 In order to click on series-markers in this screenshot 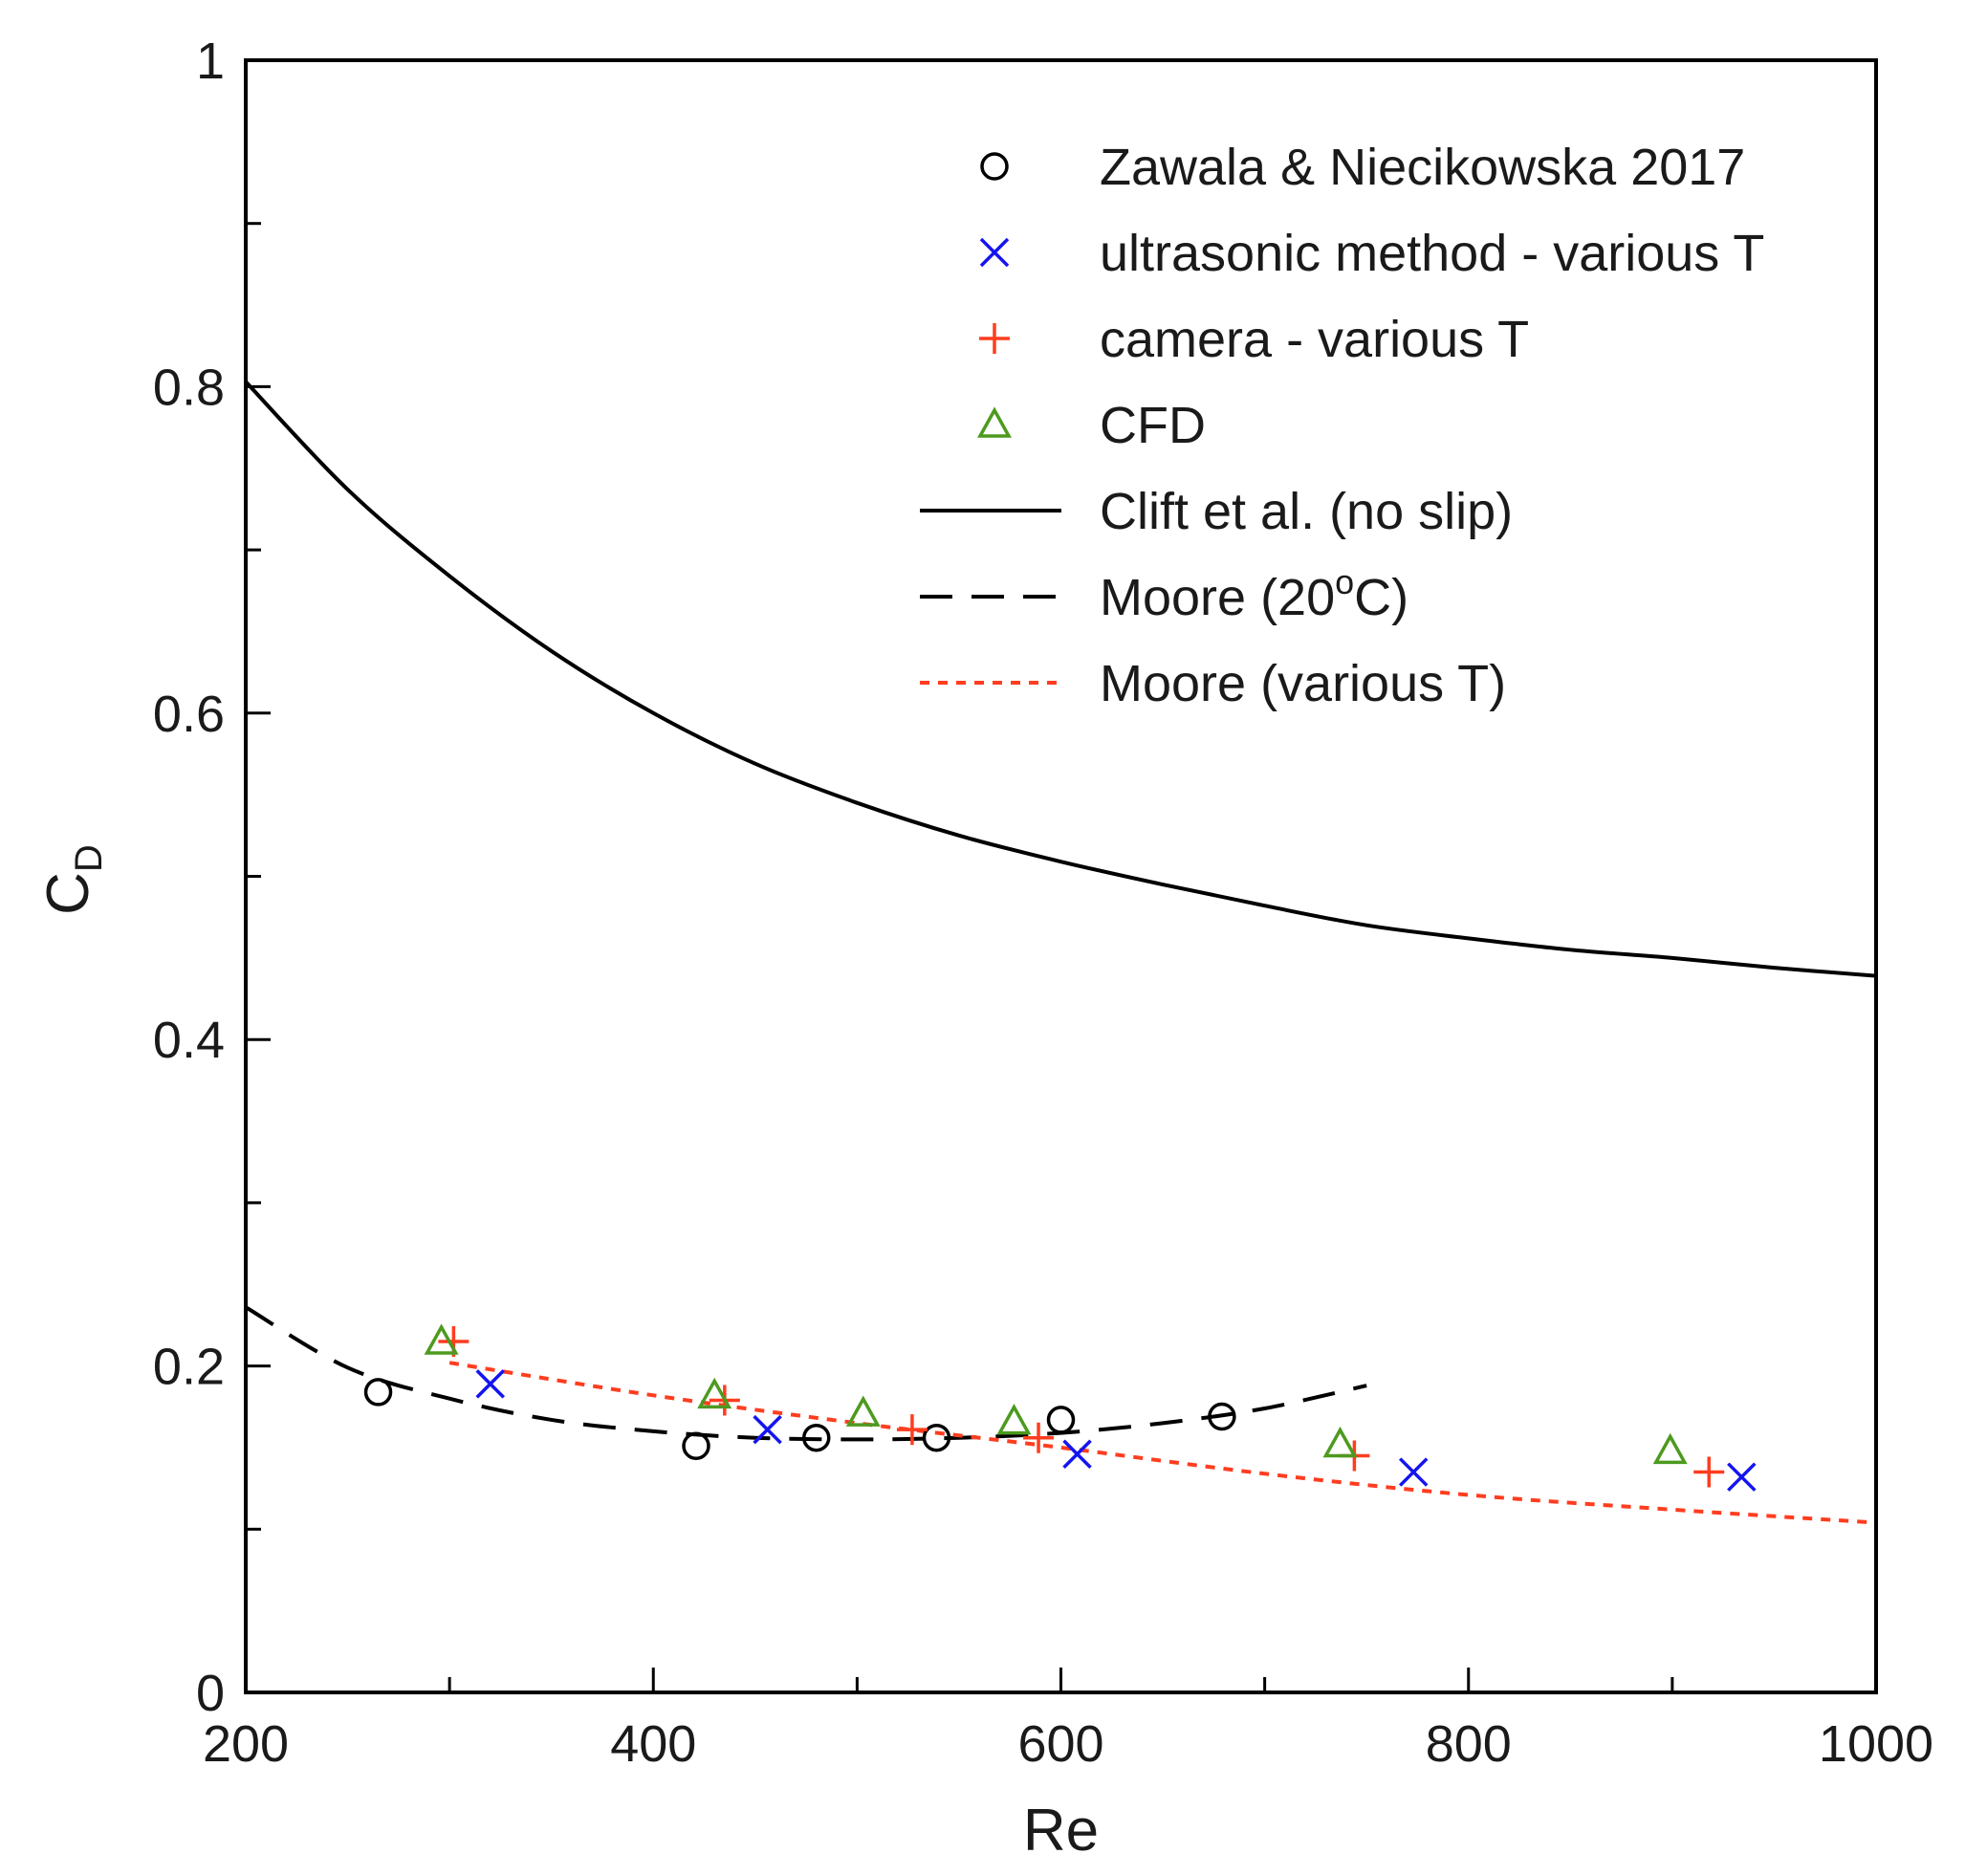, I will do `click(1060, 1407)`.